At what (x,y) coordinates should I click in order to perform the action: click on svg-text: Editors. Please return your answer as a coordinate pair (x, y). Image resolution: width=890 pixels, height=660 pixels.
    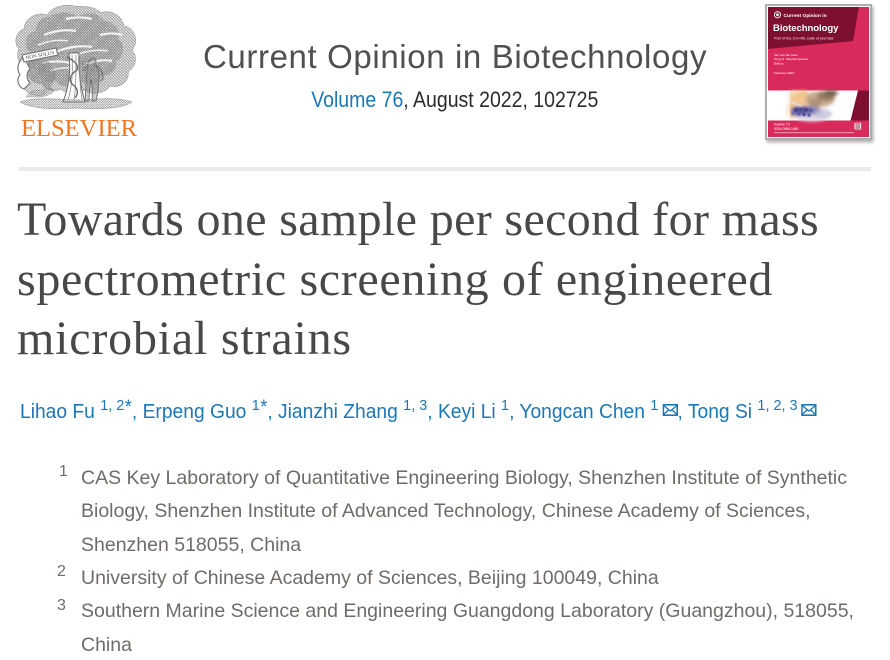
    Looking at the image, I should click on (779, 63).